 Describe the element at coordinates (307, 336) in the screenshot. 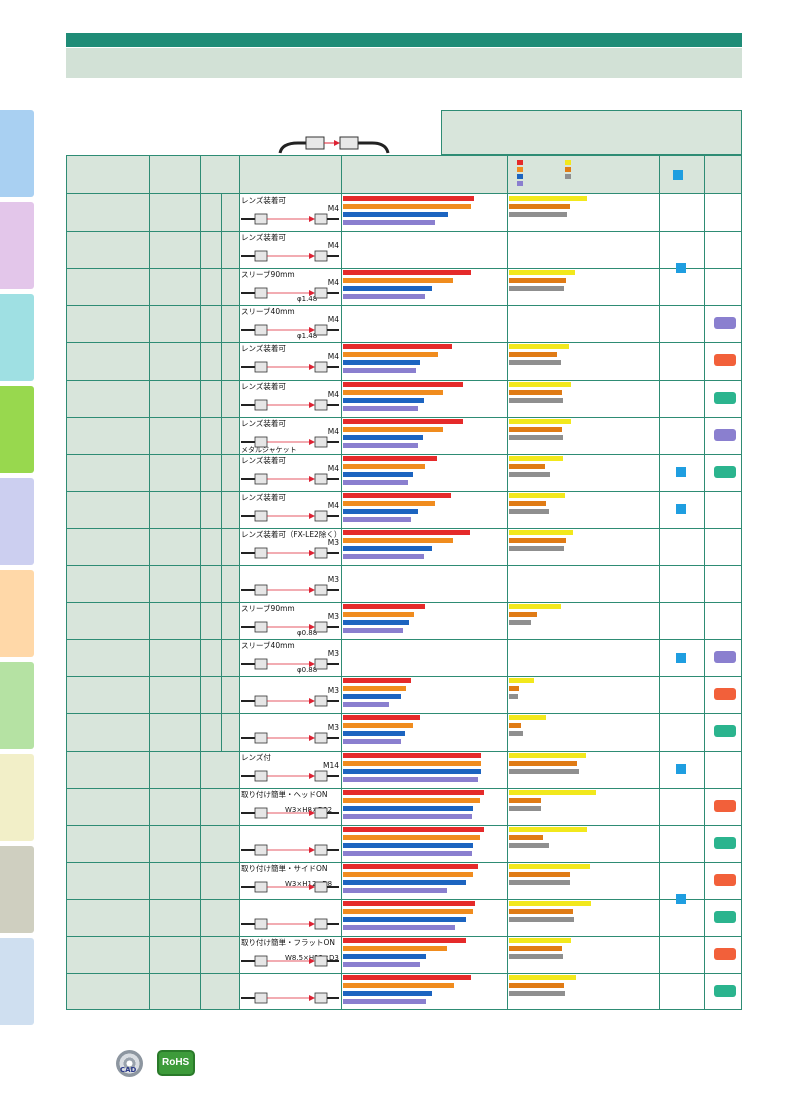

I see `dimension-label: φ1.48` at that location.